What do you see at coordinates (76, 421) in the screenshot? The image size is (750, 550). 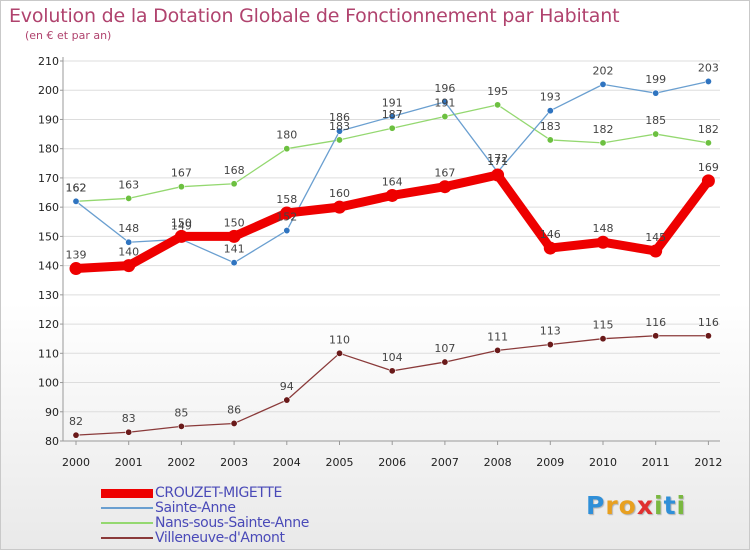 I see `data-label: 82` at bounding box center [76, 421].